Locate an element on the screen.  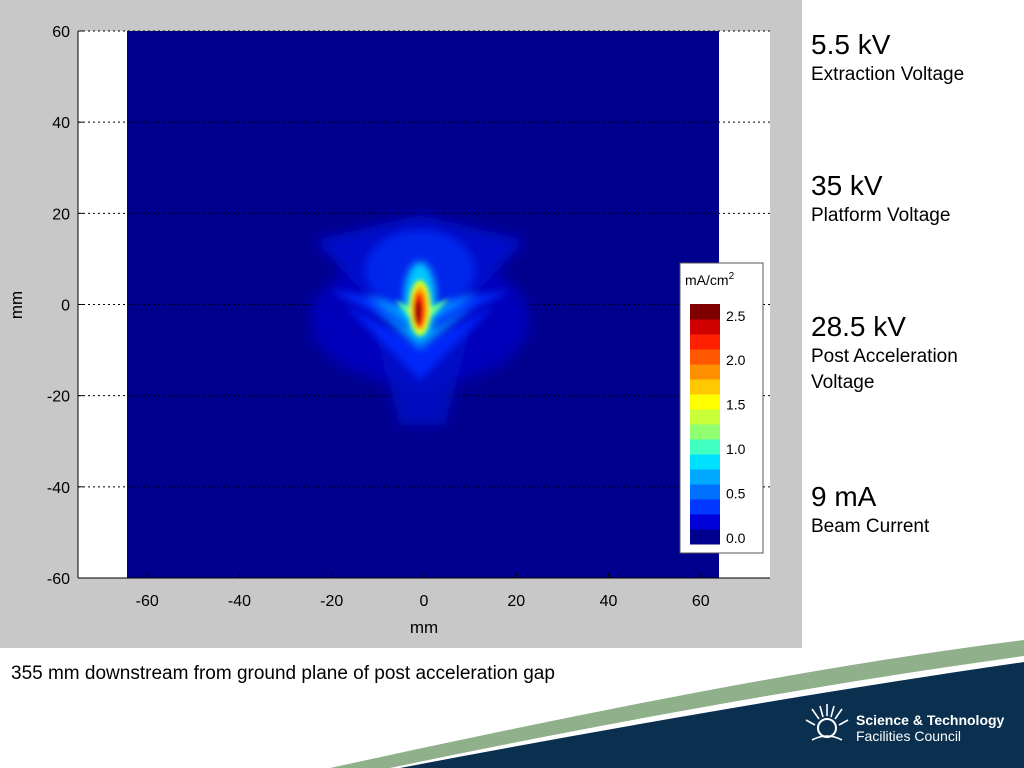
parameter-extraction-voltage: 5.5 kV Extraction Voltage is located at coordinates (911, 59).